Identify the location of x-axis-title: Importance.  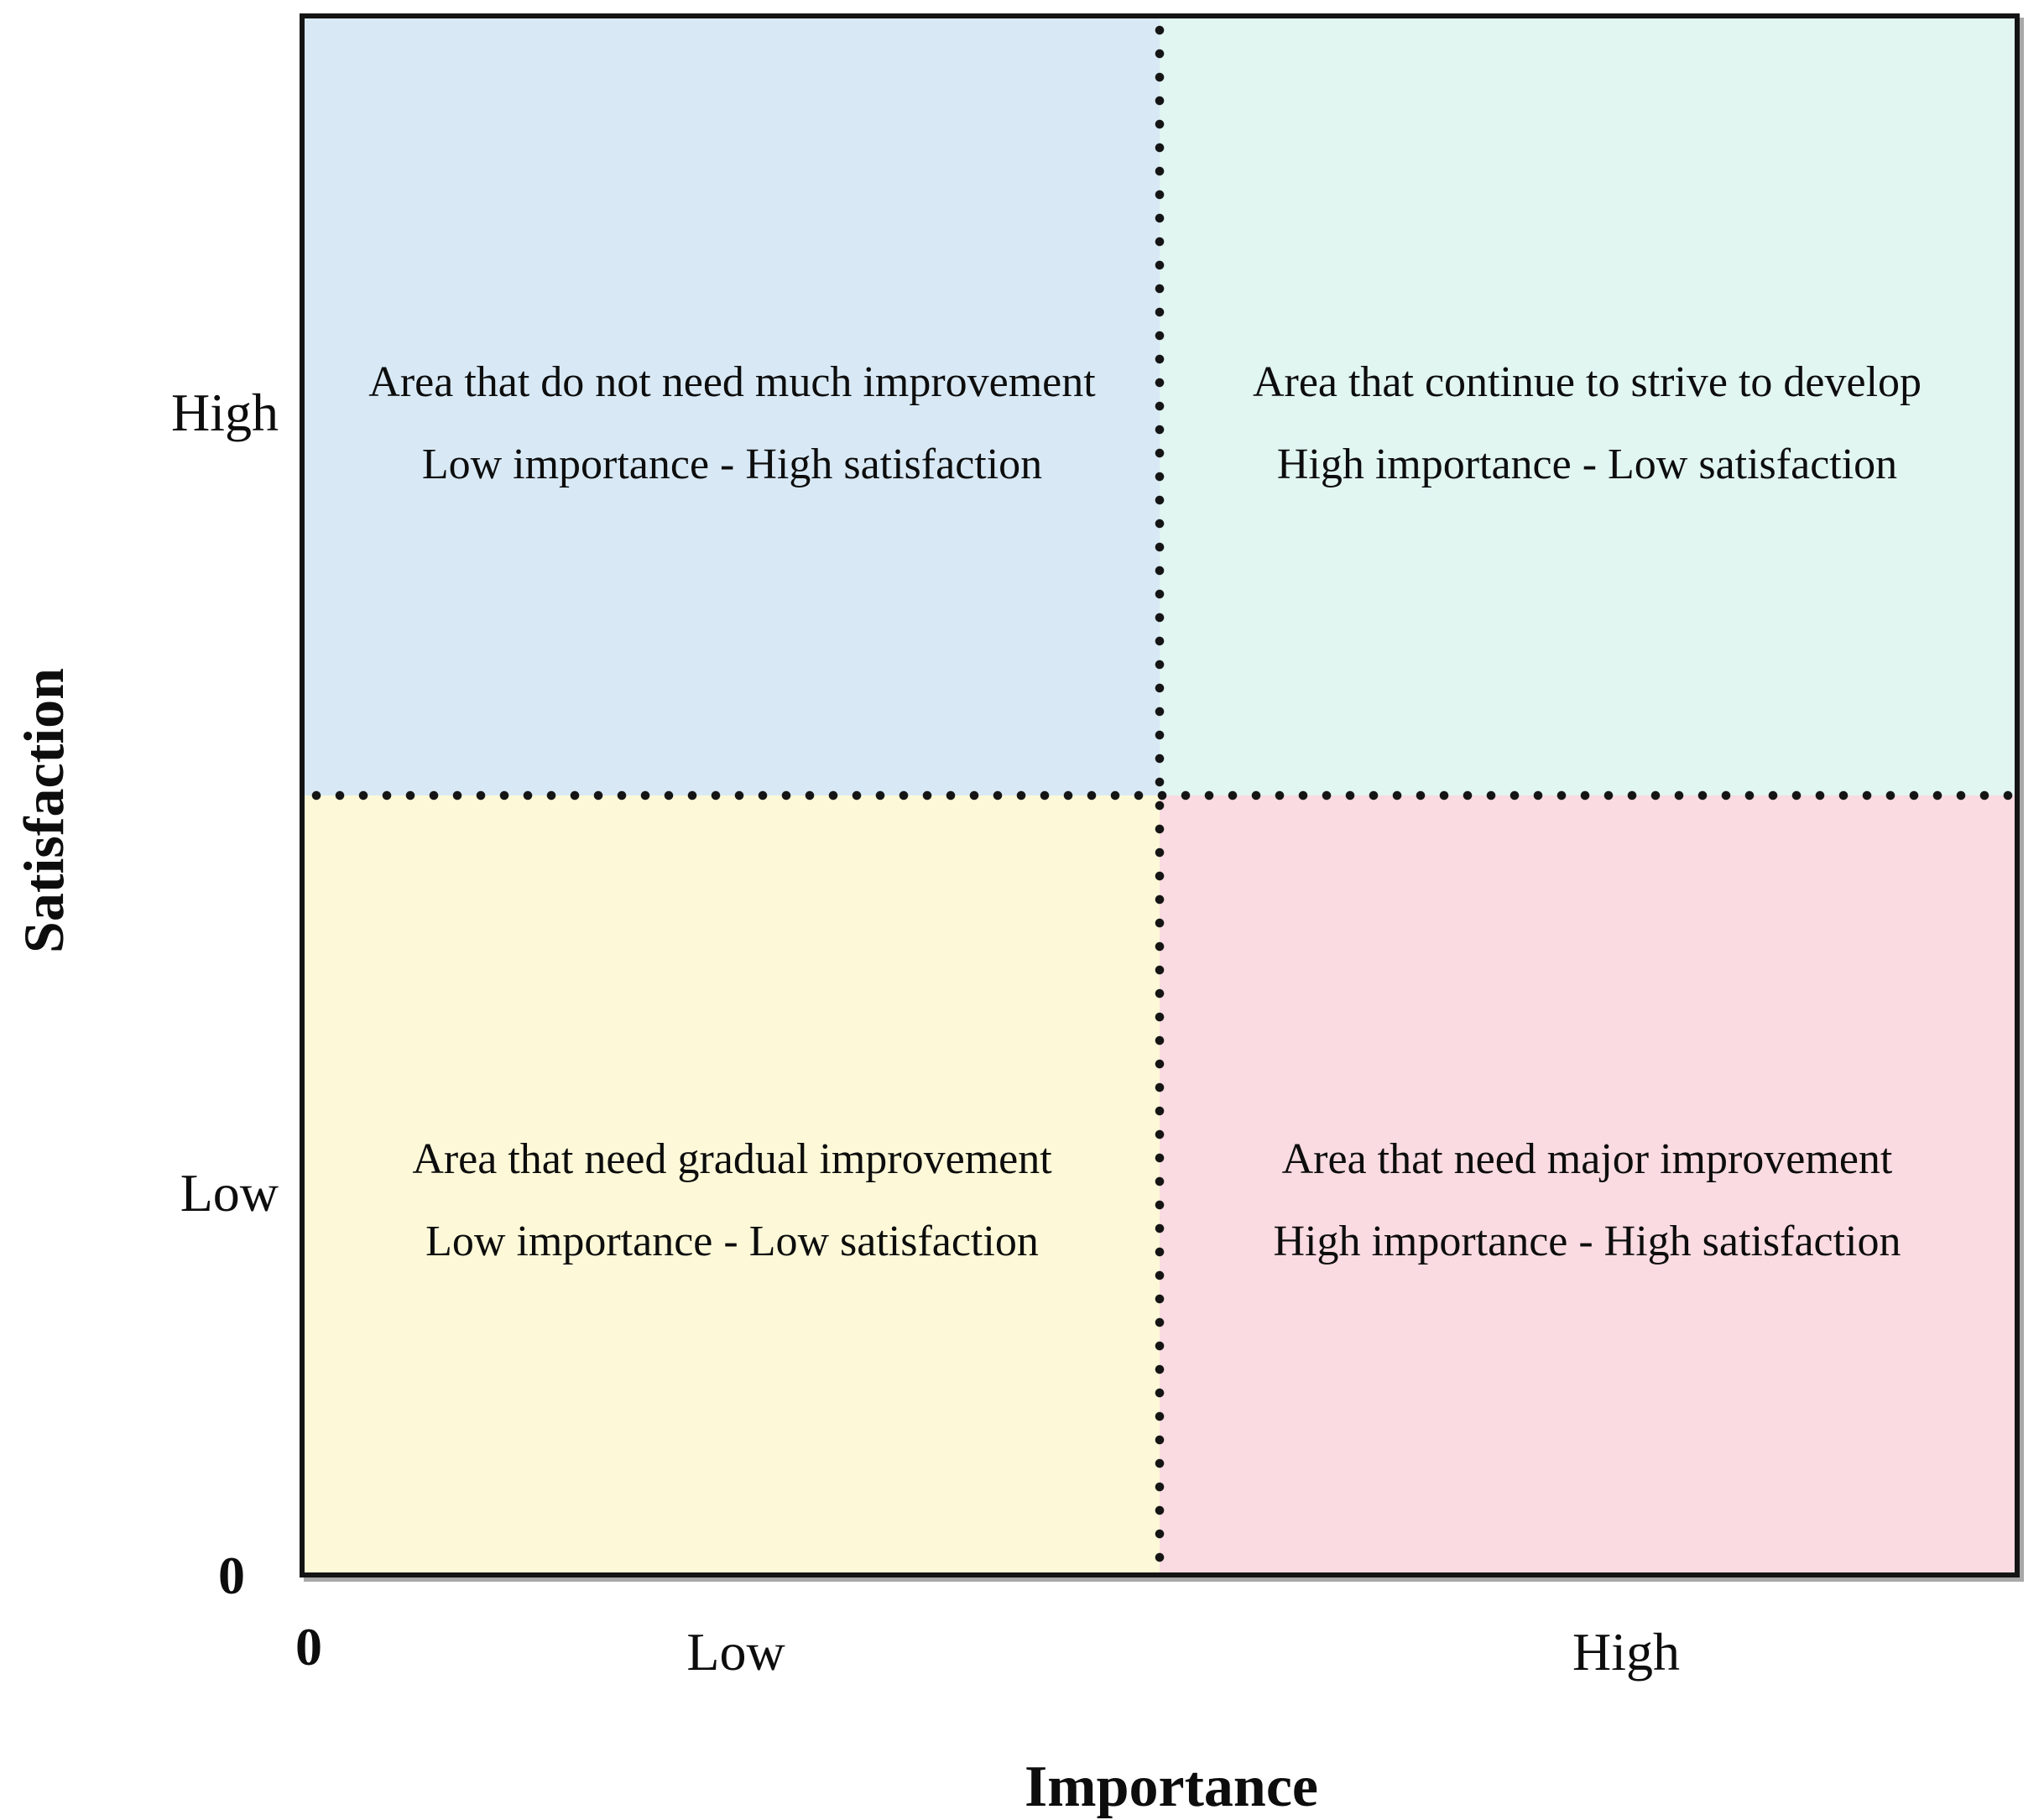
(1171, 1787).